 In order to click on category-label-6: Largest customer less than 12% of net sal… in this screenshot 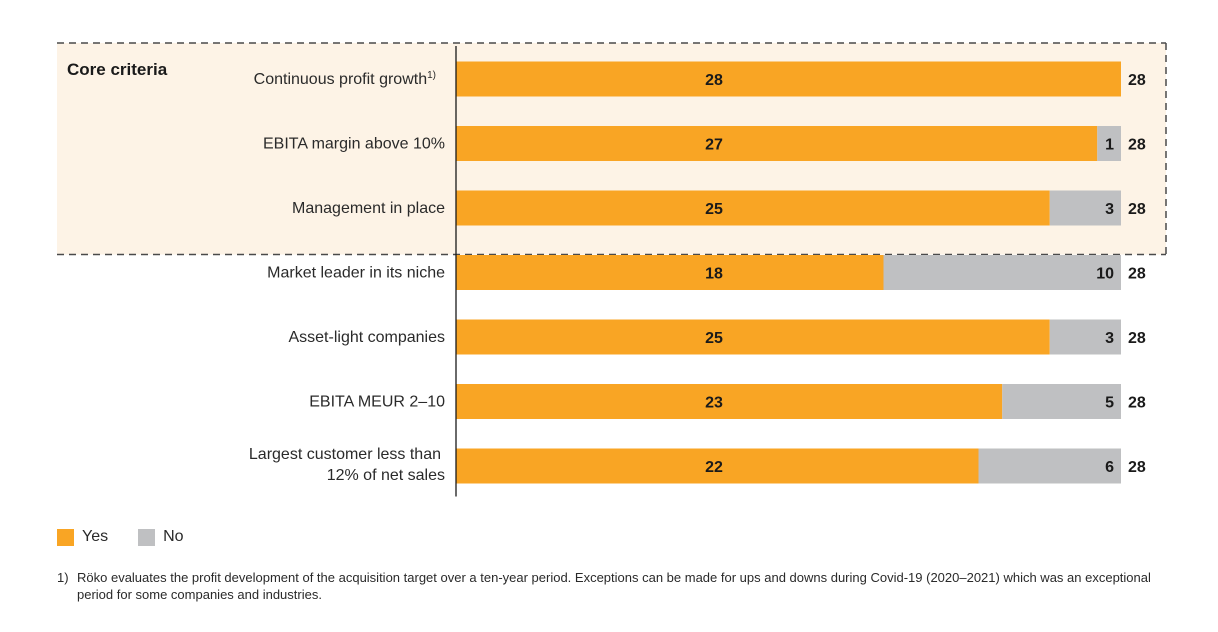, I will do `click(347, 465)`.